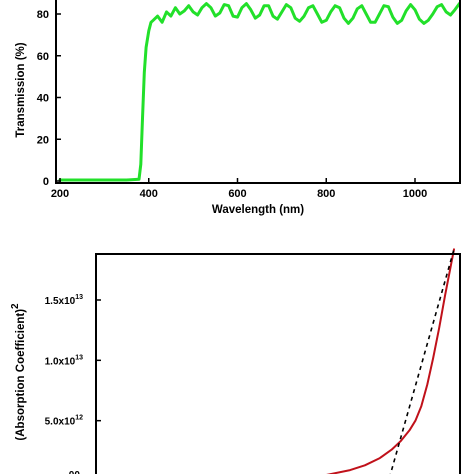  What do you see at coordinates (79, 418) in the screenshot?
I see `absorption-y-tick-exponent: 12` at bounding box center [79, 418].